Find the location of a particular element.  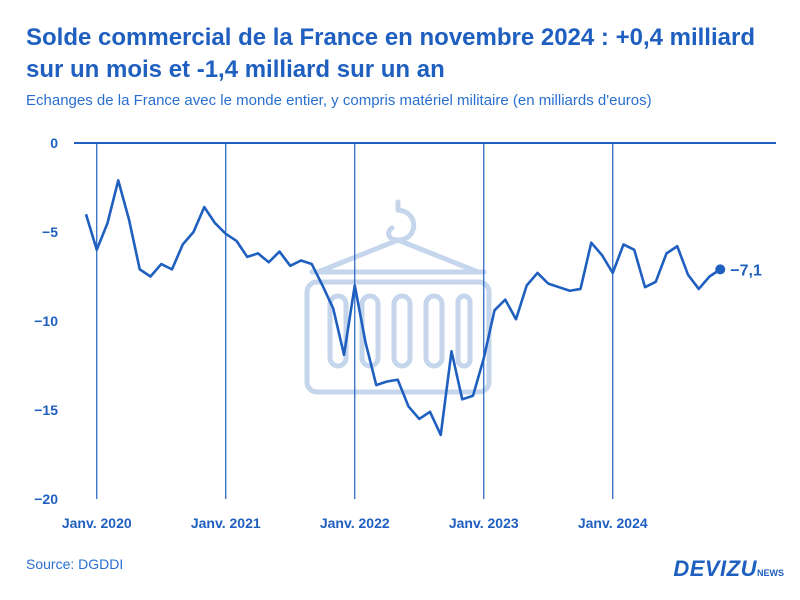

y-tick-label: 0 is located at coordinates (54, 143).